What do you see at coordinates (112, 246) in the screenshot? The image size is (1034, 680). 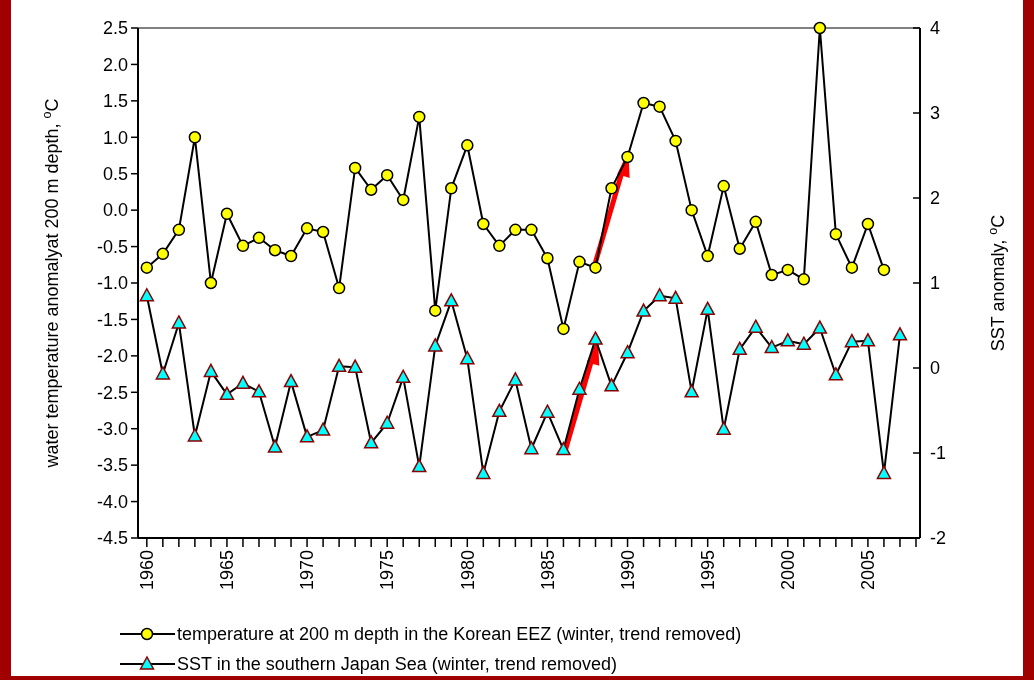 I see `y-tick-label: -0.5` at bounding box center [112, 246].